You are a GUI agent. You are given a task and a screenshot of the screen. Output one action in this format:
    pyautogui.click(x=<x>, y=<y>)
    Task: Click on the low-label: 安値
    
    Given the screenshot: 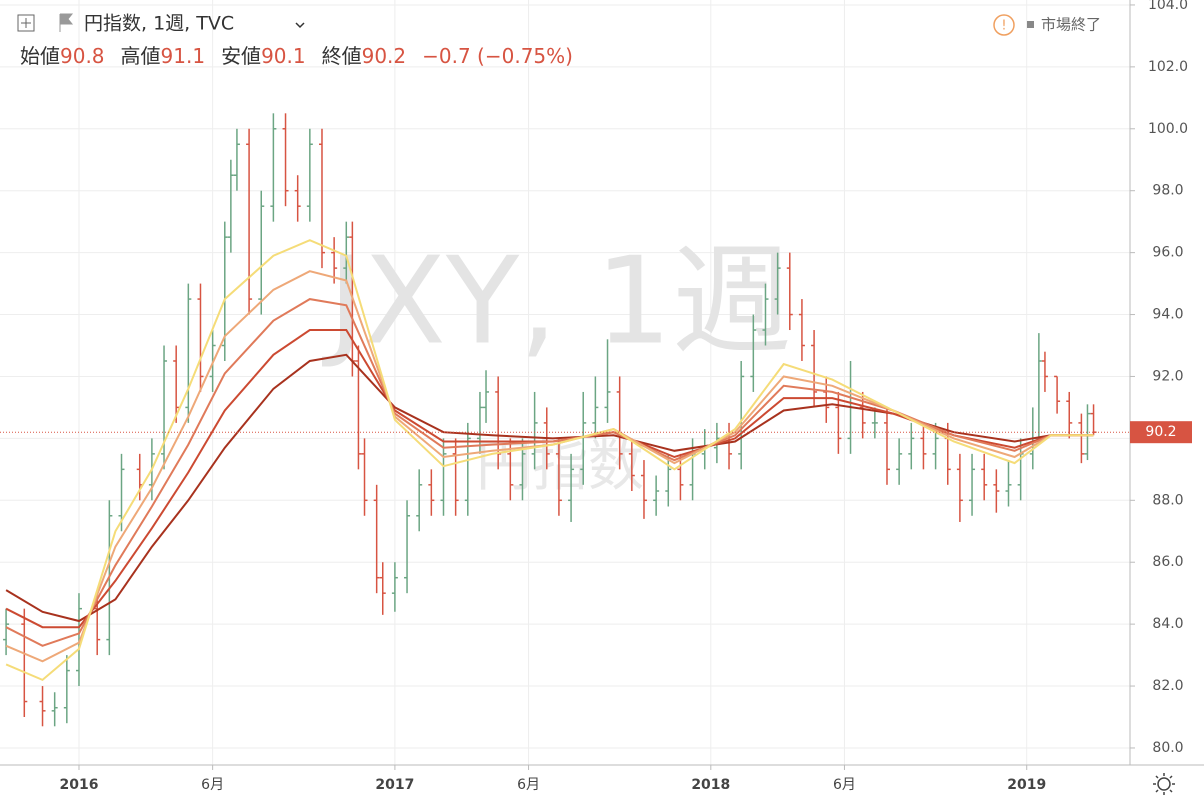 What is the action you would take?
    pyautogui.click(x=241, y=56)
    